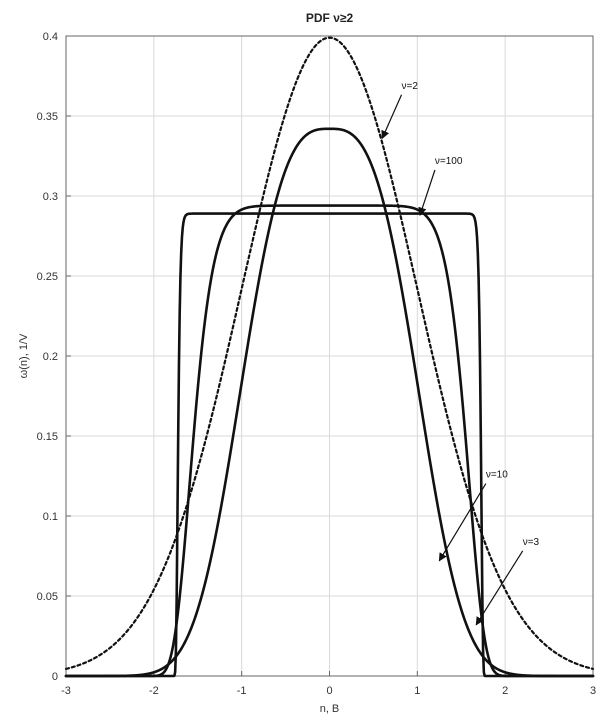  What do you see at coordinates (47, 277) in the screenshot?
I see `y-tick-label: 0.25` at bounding box center [47, 277].